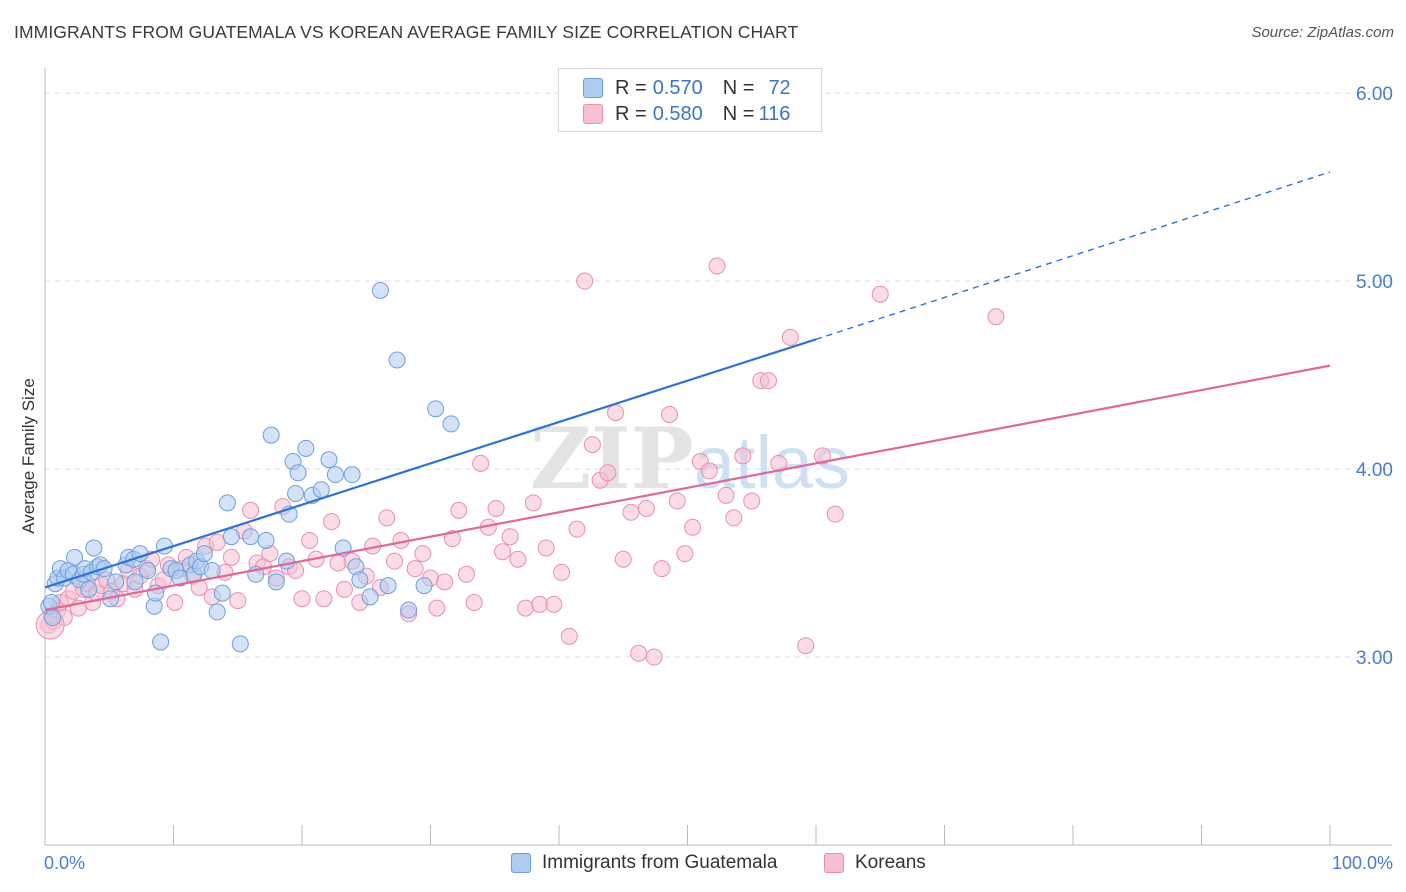 The width and height of the screenshot is (1406, 892). Describe the element at coordinates (686, 114) in the screenshot. I see `legend-row-koreans: R = 0.580 N = 116` at that location.